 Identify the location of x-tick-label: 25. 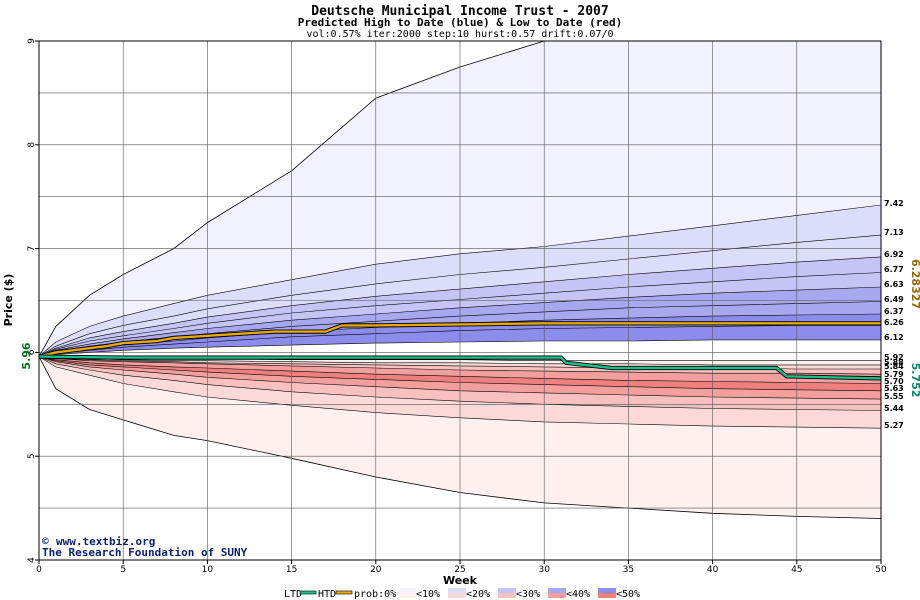
(459, 570).